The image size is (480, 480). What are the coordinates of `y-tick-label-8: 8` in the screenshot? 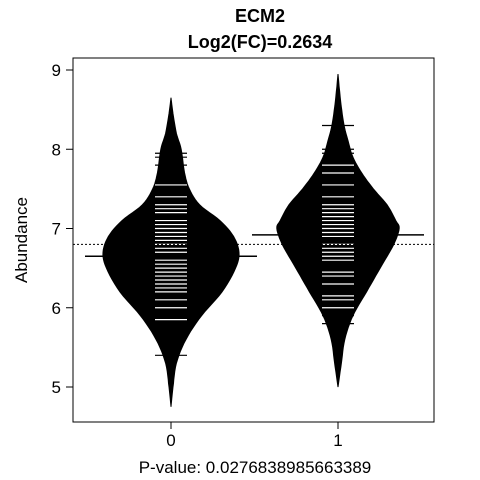 It's located at (56, 149).